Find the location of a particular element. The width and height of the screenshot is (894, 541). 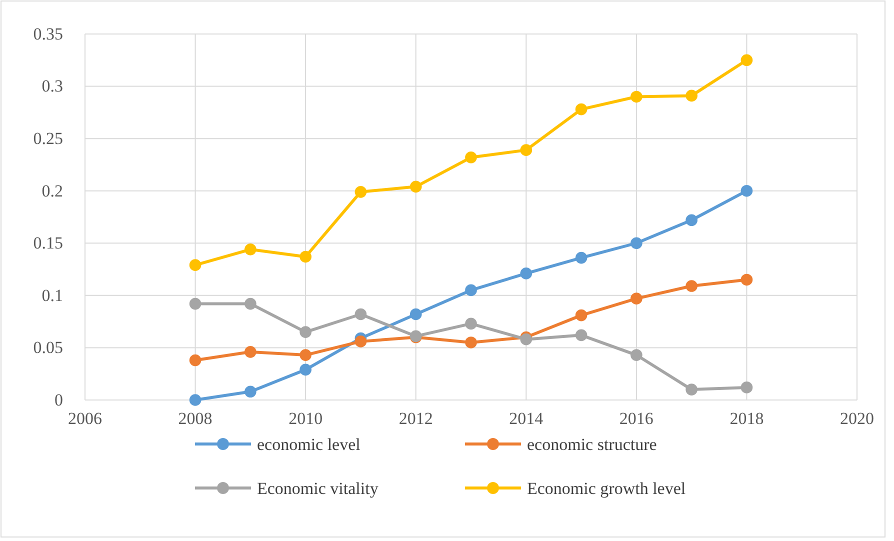

y-tick-label: 0.15 is located at coordinates (48, 243).